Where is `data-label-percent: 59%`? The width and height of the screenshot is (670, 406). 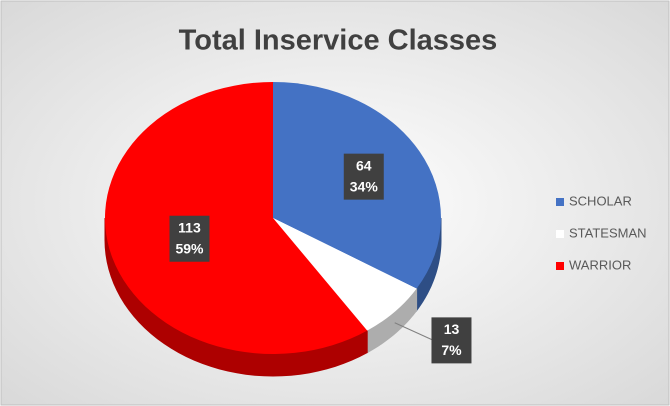
data-label-percent: 59% is located at coordinates (189, 248).